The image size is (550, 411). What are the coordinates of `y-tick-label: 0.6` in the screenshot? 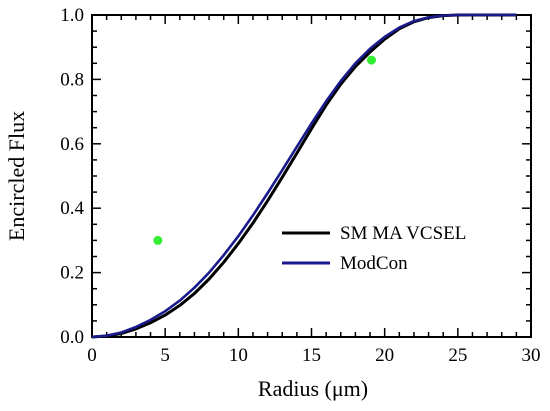 It's located at (72, 144).